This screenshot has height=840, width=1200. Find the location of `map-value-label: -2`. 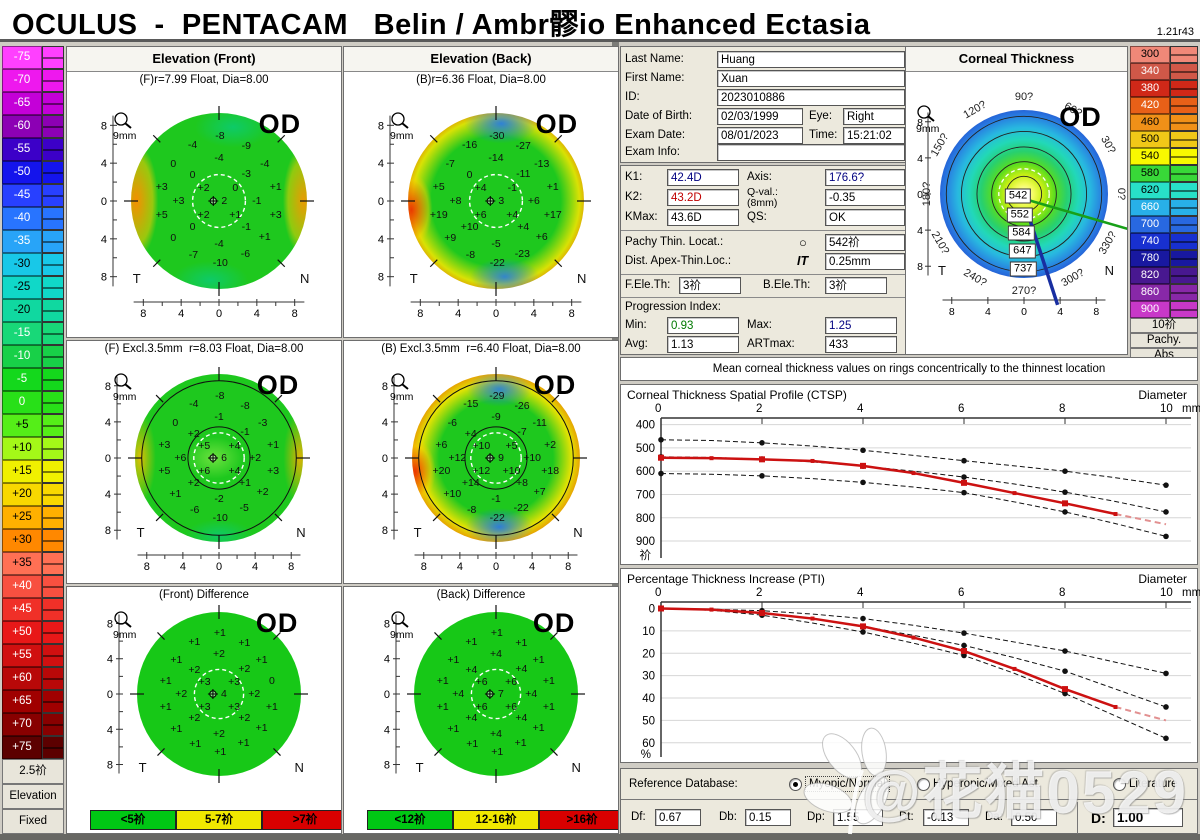

map-value-label: -2 is located at coordinates (219, 499).